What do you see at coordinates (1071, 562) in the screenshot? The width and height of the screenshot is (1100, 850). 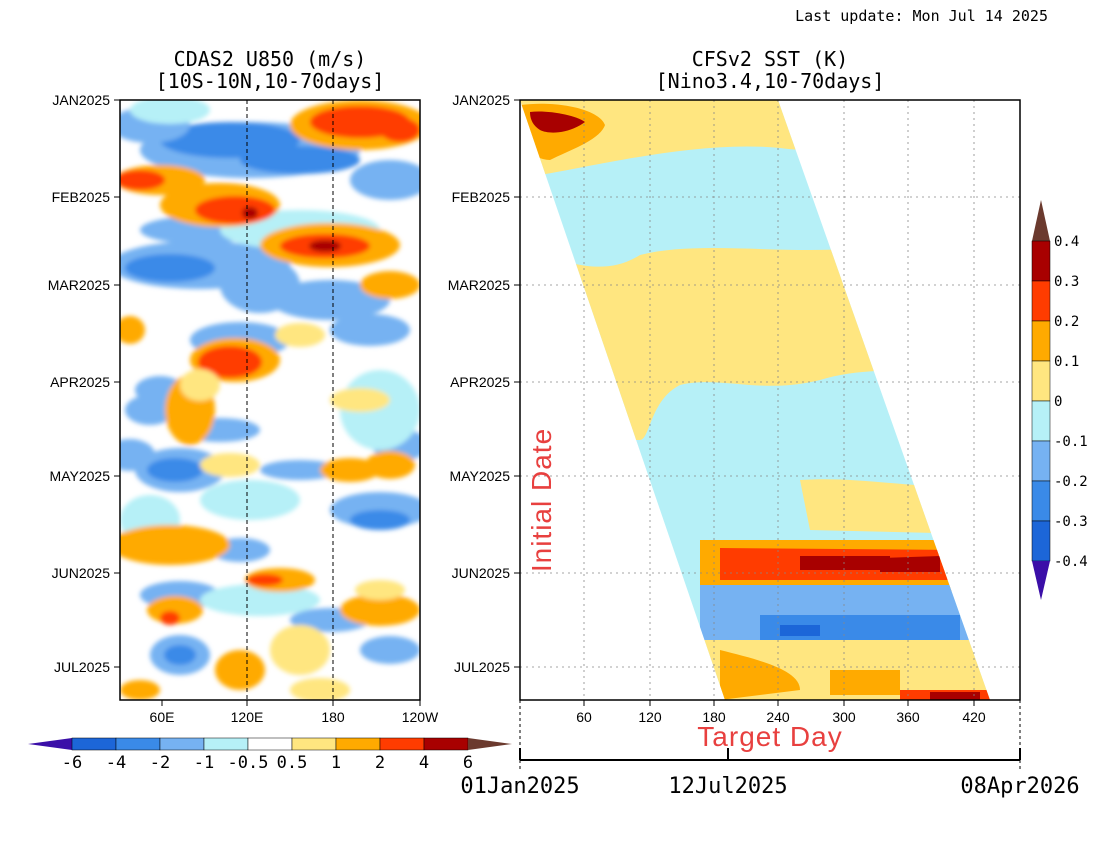 I see `right-colorbar-label: -0.4` at bounding box center [1071, 562].